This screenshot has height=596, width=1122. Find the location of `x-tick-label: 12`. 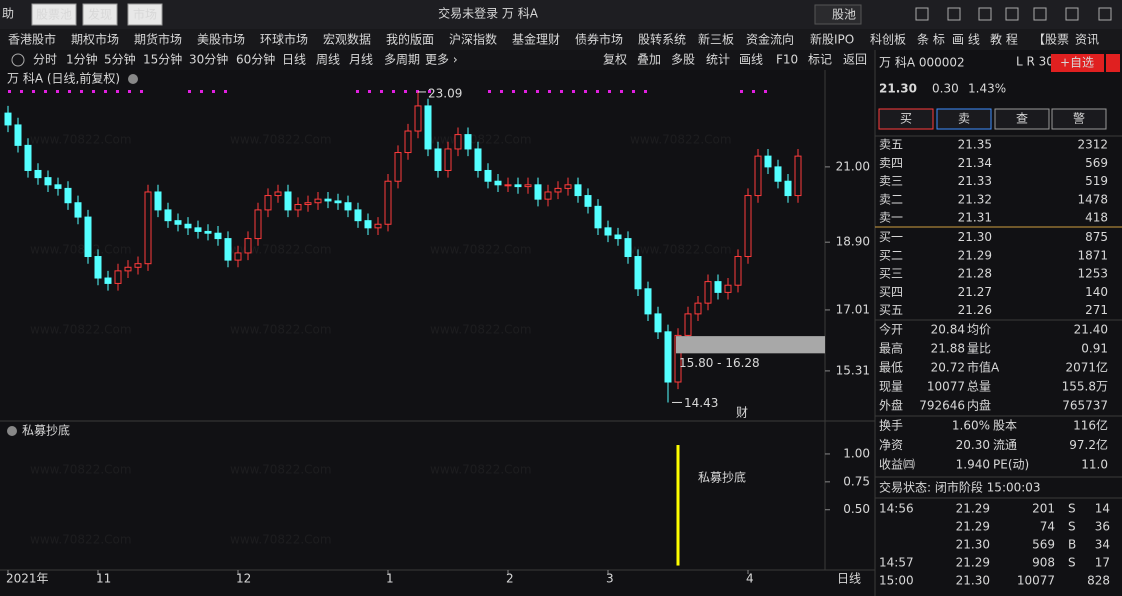

x-tick-label: 12 is located at coordinates (243, 579).